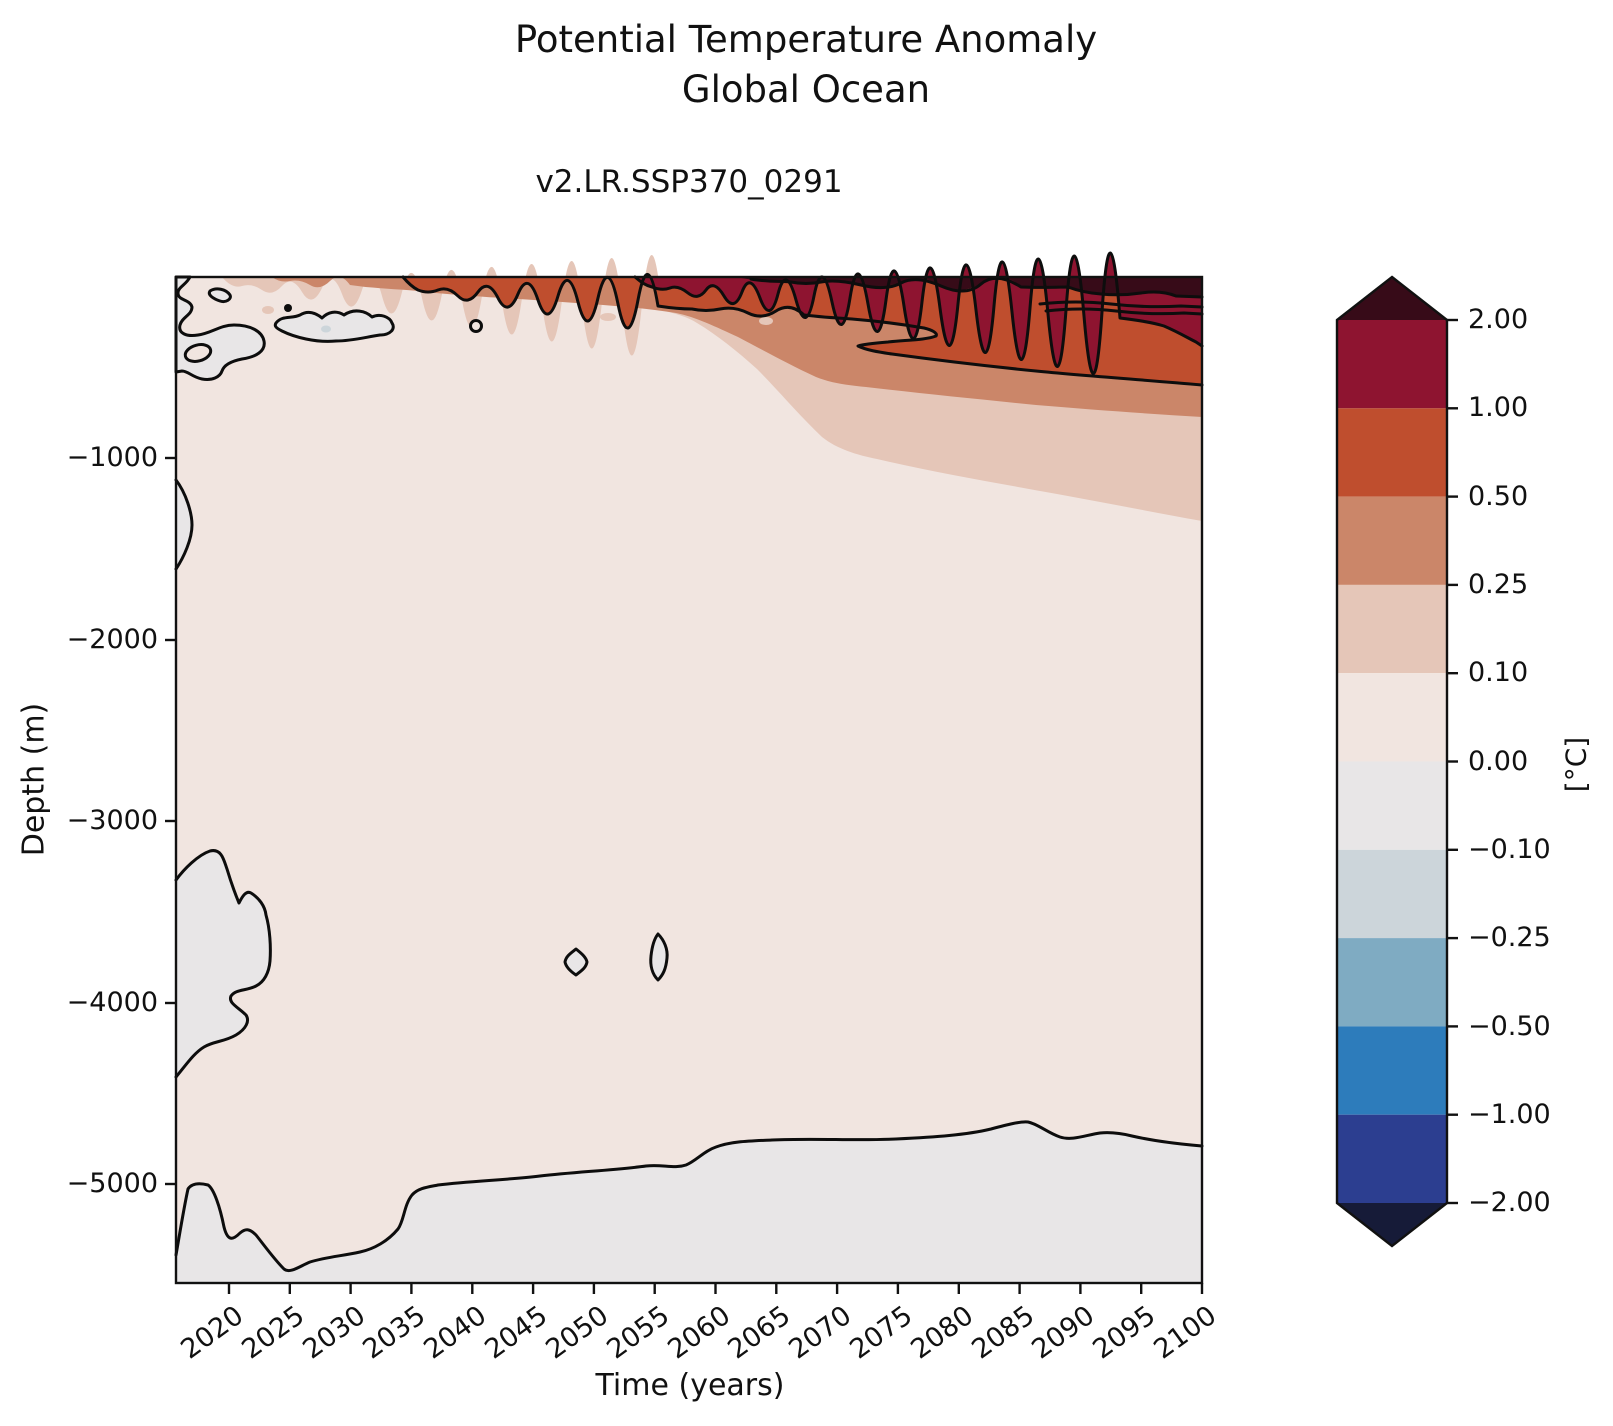 The width and height of the screenshot is (1613, 1426). What do you see at coordinates (219, 295) in the screenshot?
I see `gray-blob-topleft-hook` at bounding box center [219, 295].